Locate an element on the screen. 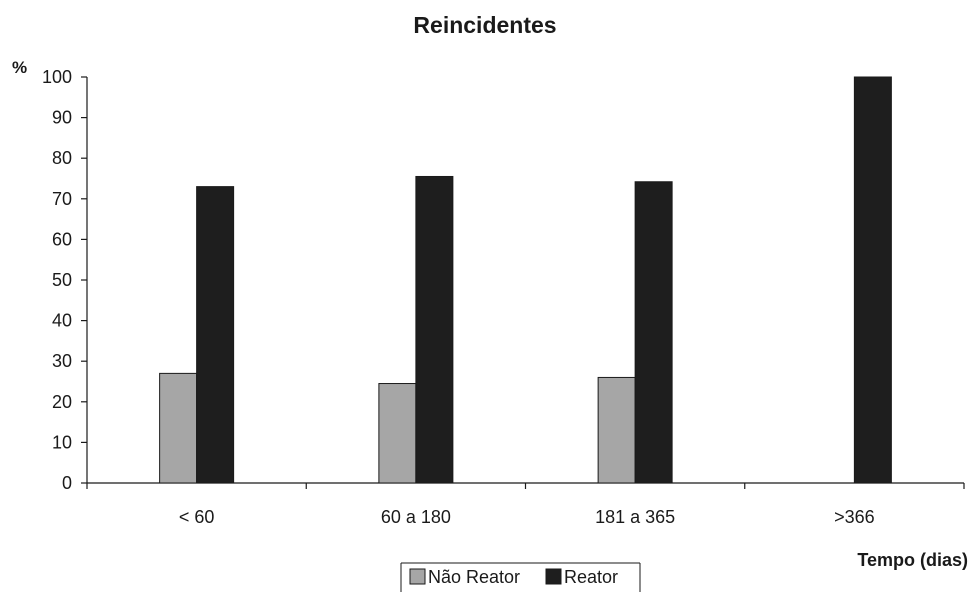 Image resolution: width=972 pixels, height=593 pixels. y-axis: 0 10 20 30 40 50 60 70 80 90 100 is located at coordinates (65, 280).